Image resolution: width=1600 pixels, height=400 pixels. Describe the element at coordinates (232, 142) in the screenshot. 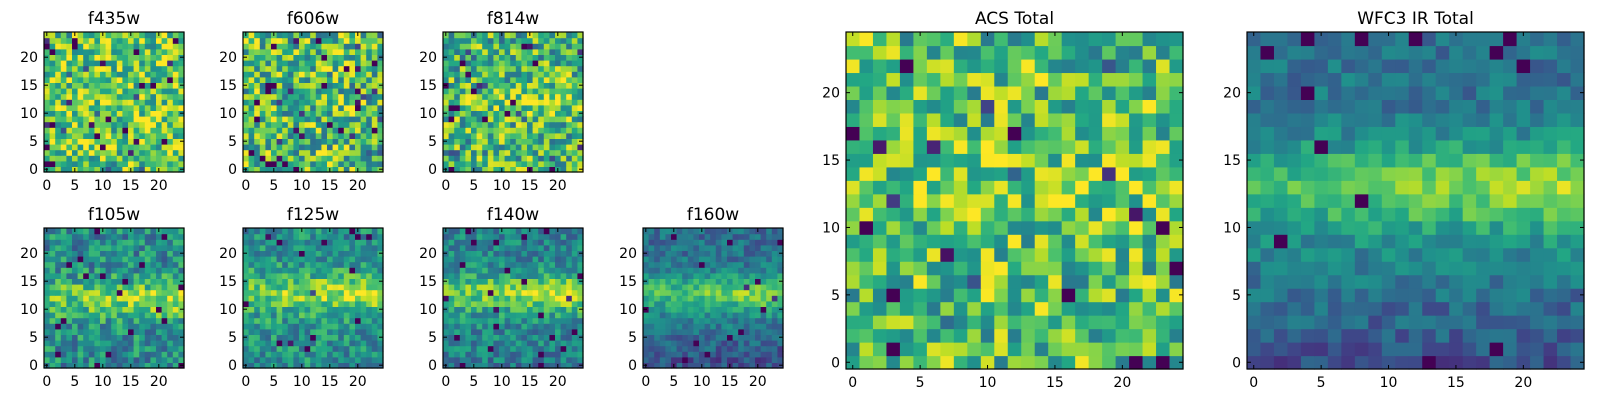

I see `y-tick-label: 5` at that location.